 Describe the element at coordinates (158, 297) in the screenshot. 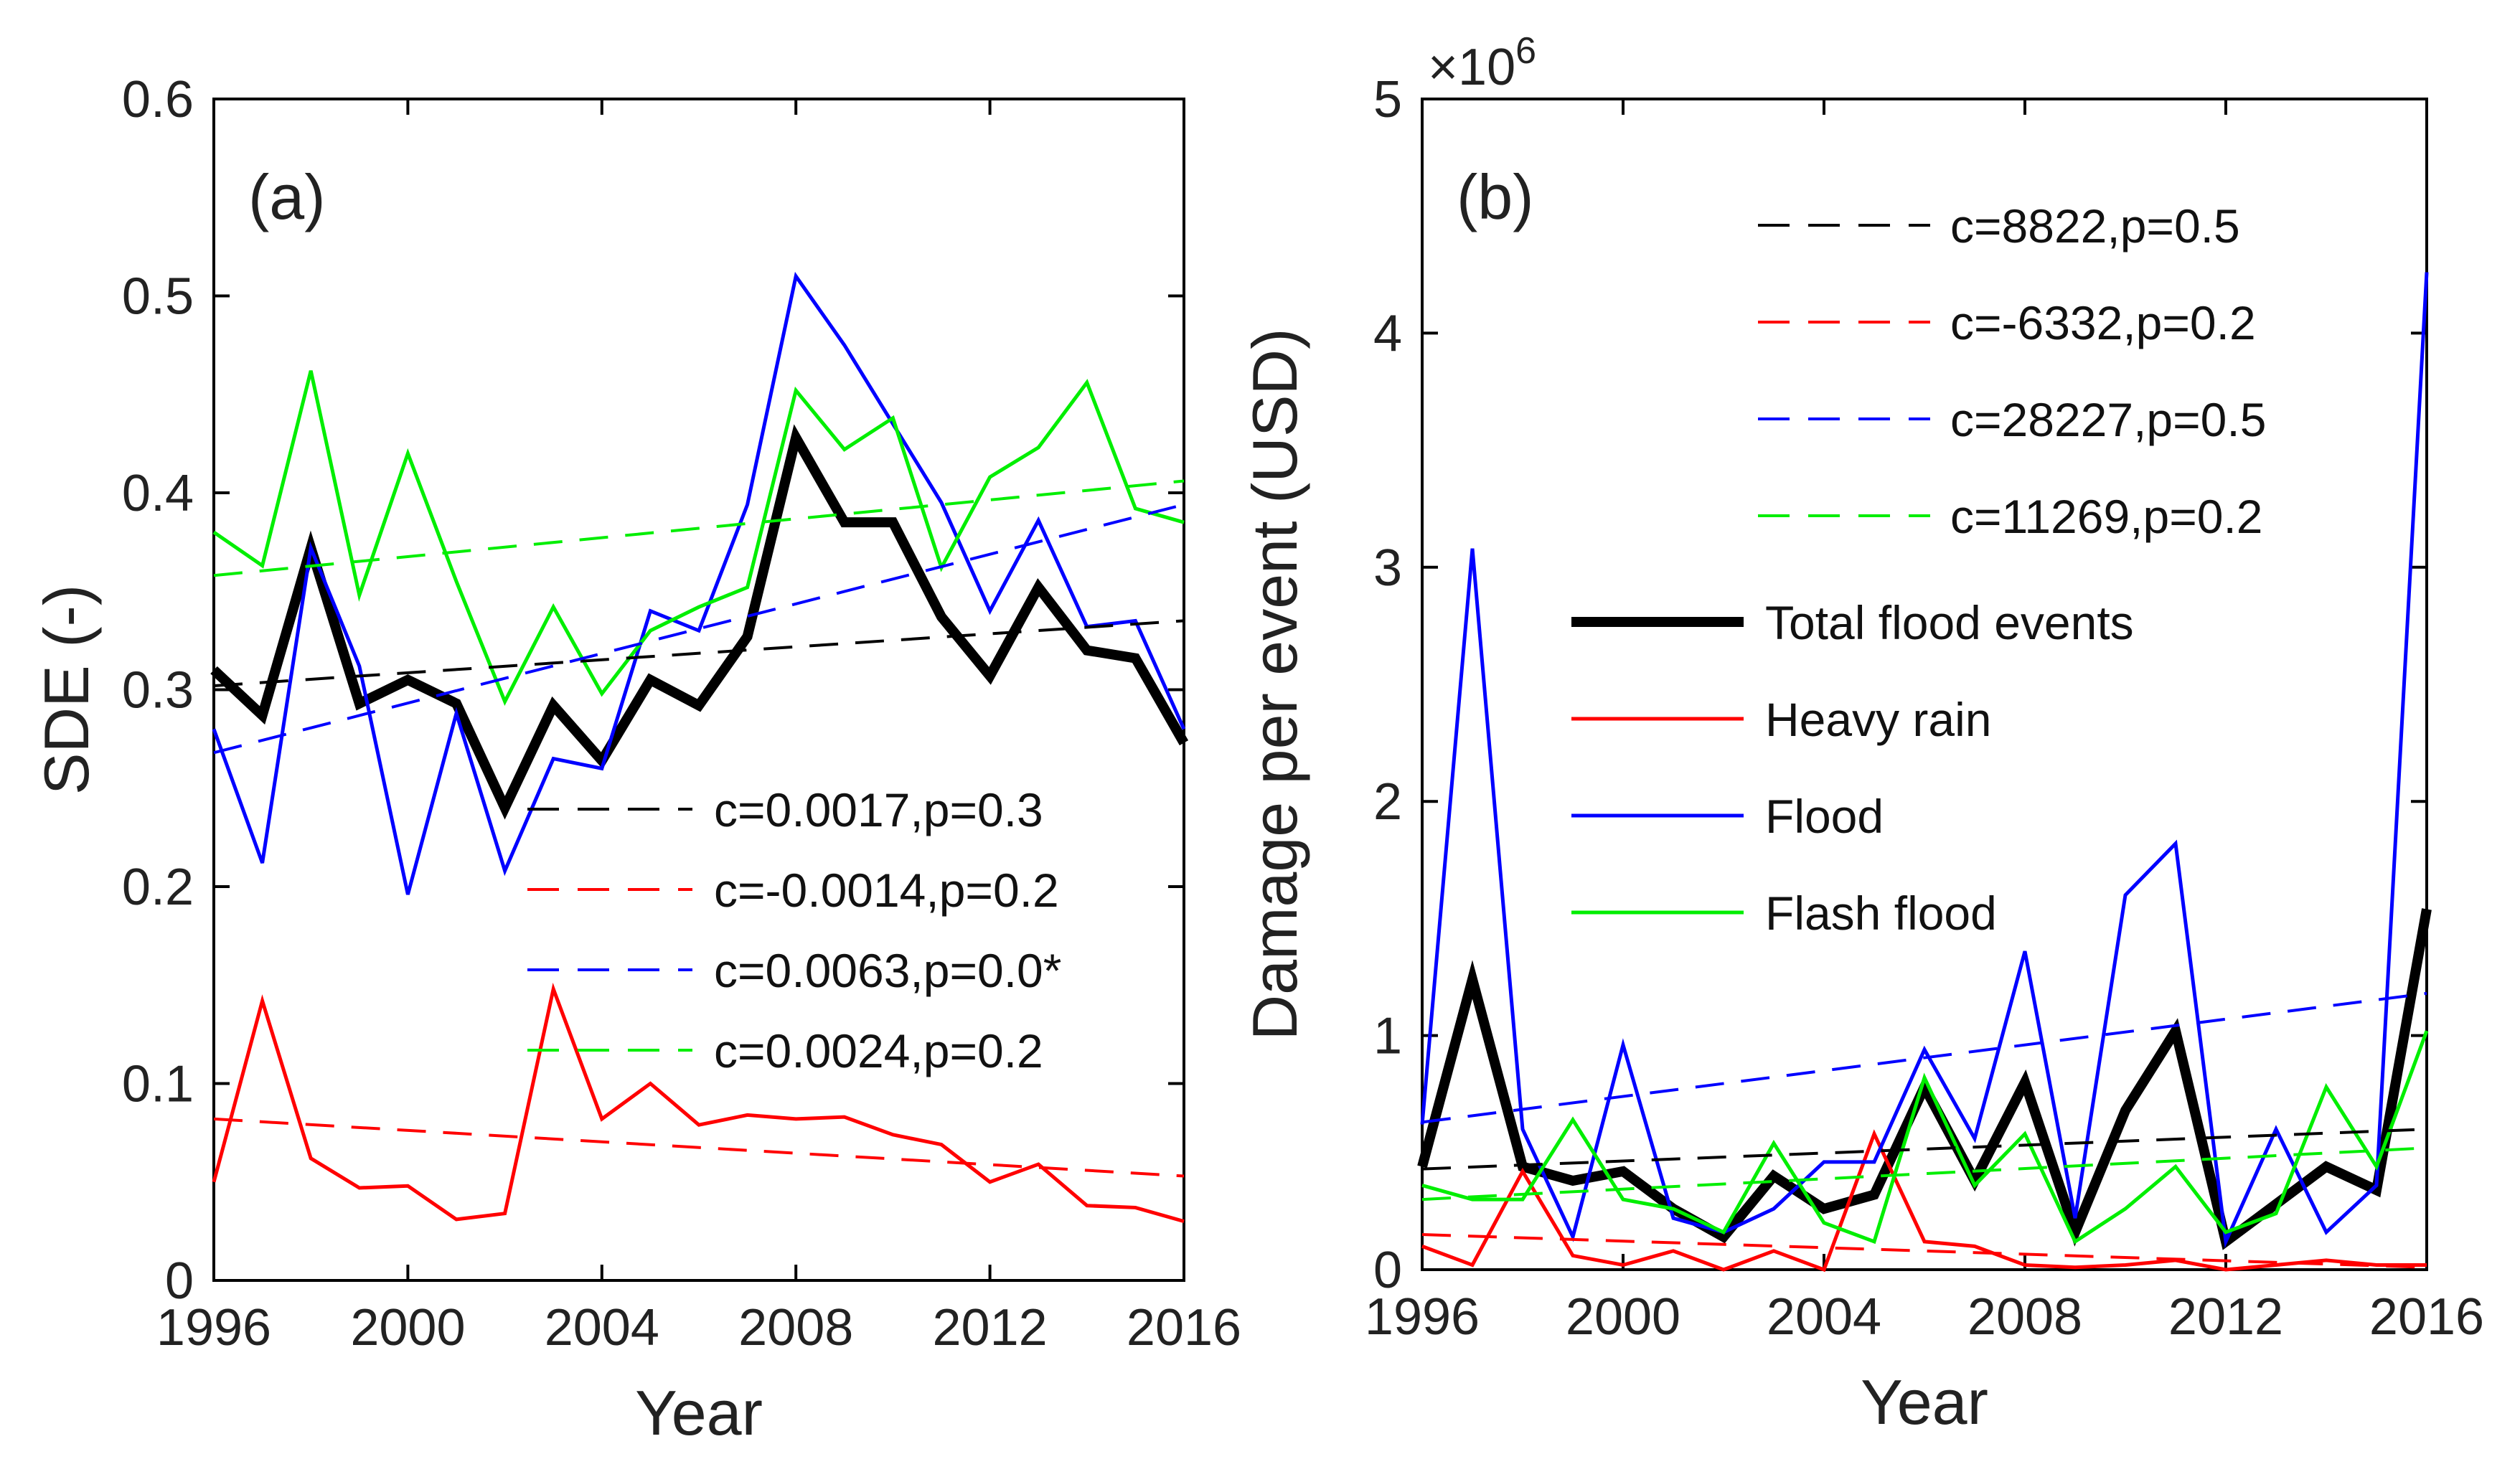

I see `y-tick-label-a: 0.5` at that location.